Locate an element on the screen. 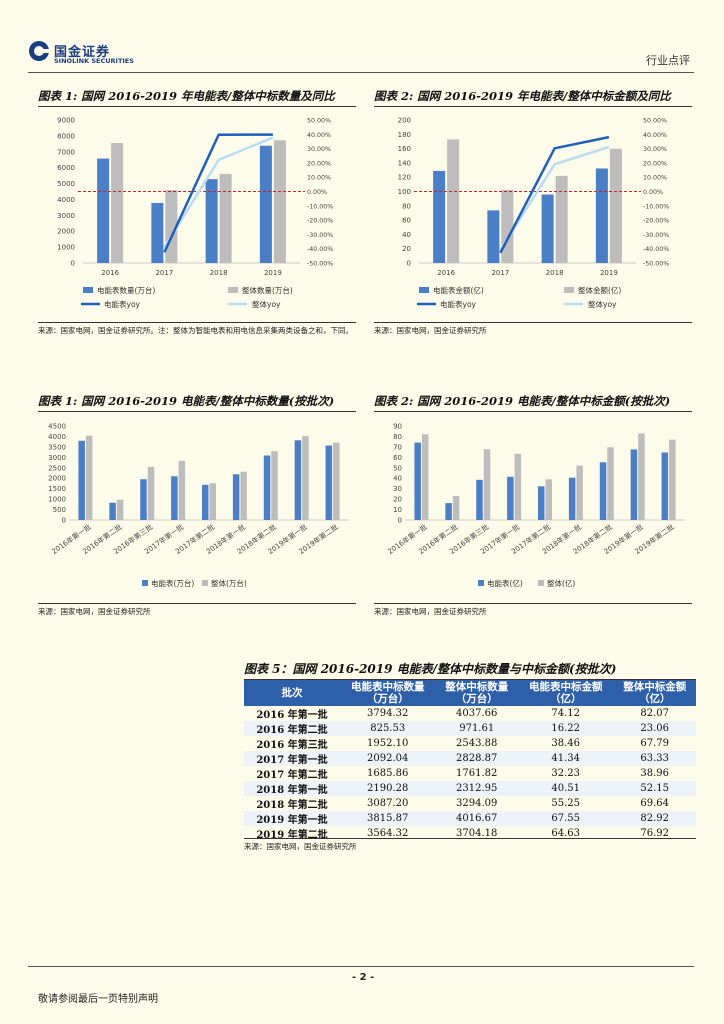  y2-tick-label: -10.00% is located at coordinates (320, 206).